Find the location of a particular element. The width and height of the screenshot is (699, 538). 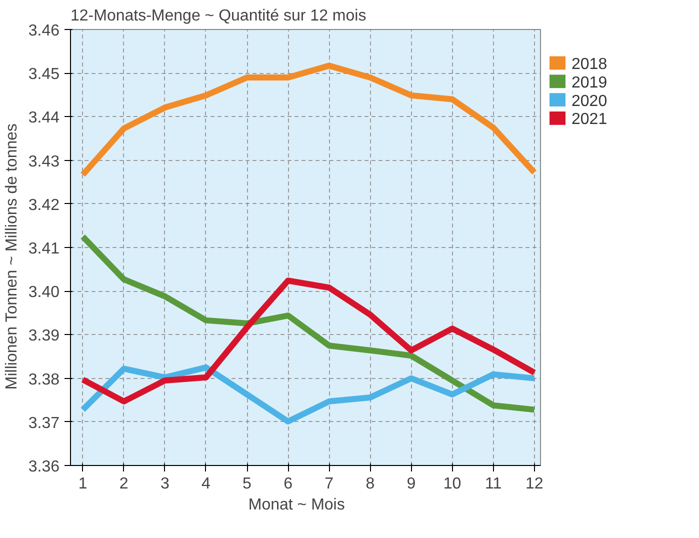

y-tick-label: 3.36 is located at coordinates (44, 467).